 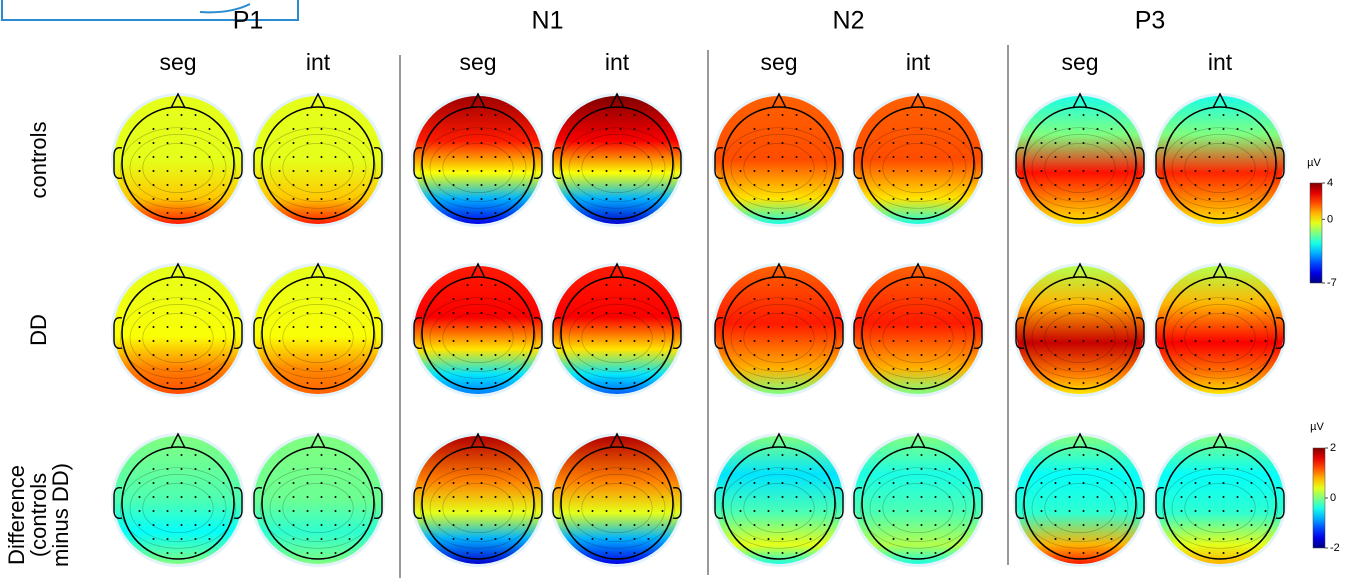 I want to click on topomap-fill, so click(x=918, y=500).